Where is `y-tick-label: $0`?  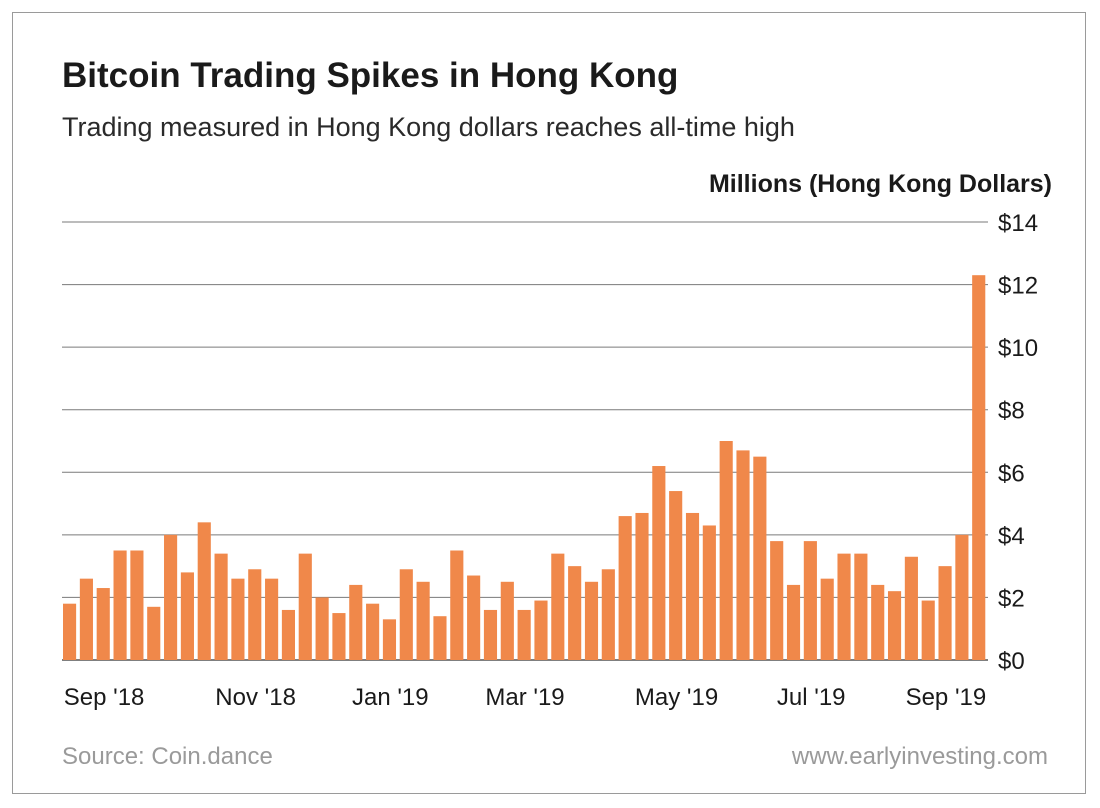 y-tick-label: $0 is located at coordinates (1011, 661).